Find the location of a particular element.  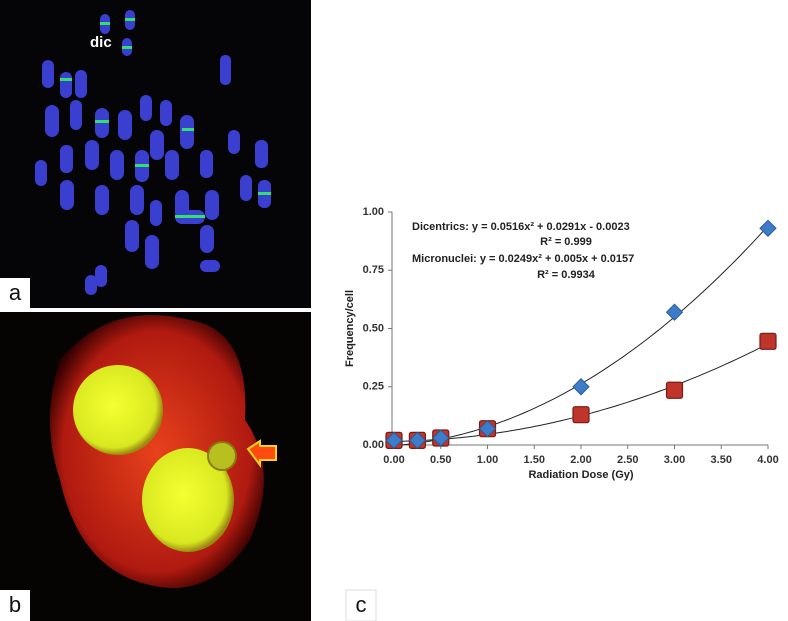

y-tick-label: 0.25 is located at coordinates (373, 387).